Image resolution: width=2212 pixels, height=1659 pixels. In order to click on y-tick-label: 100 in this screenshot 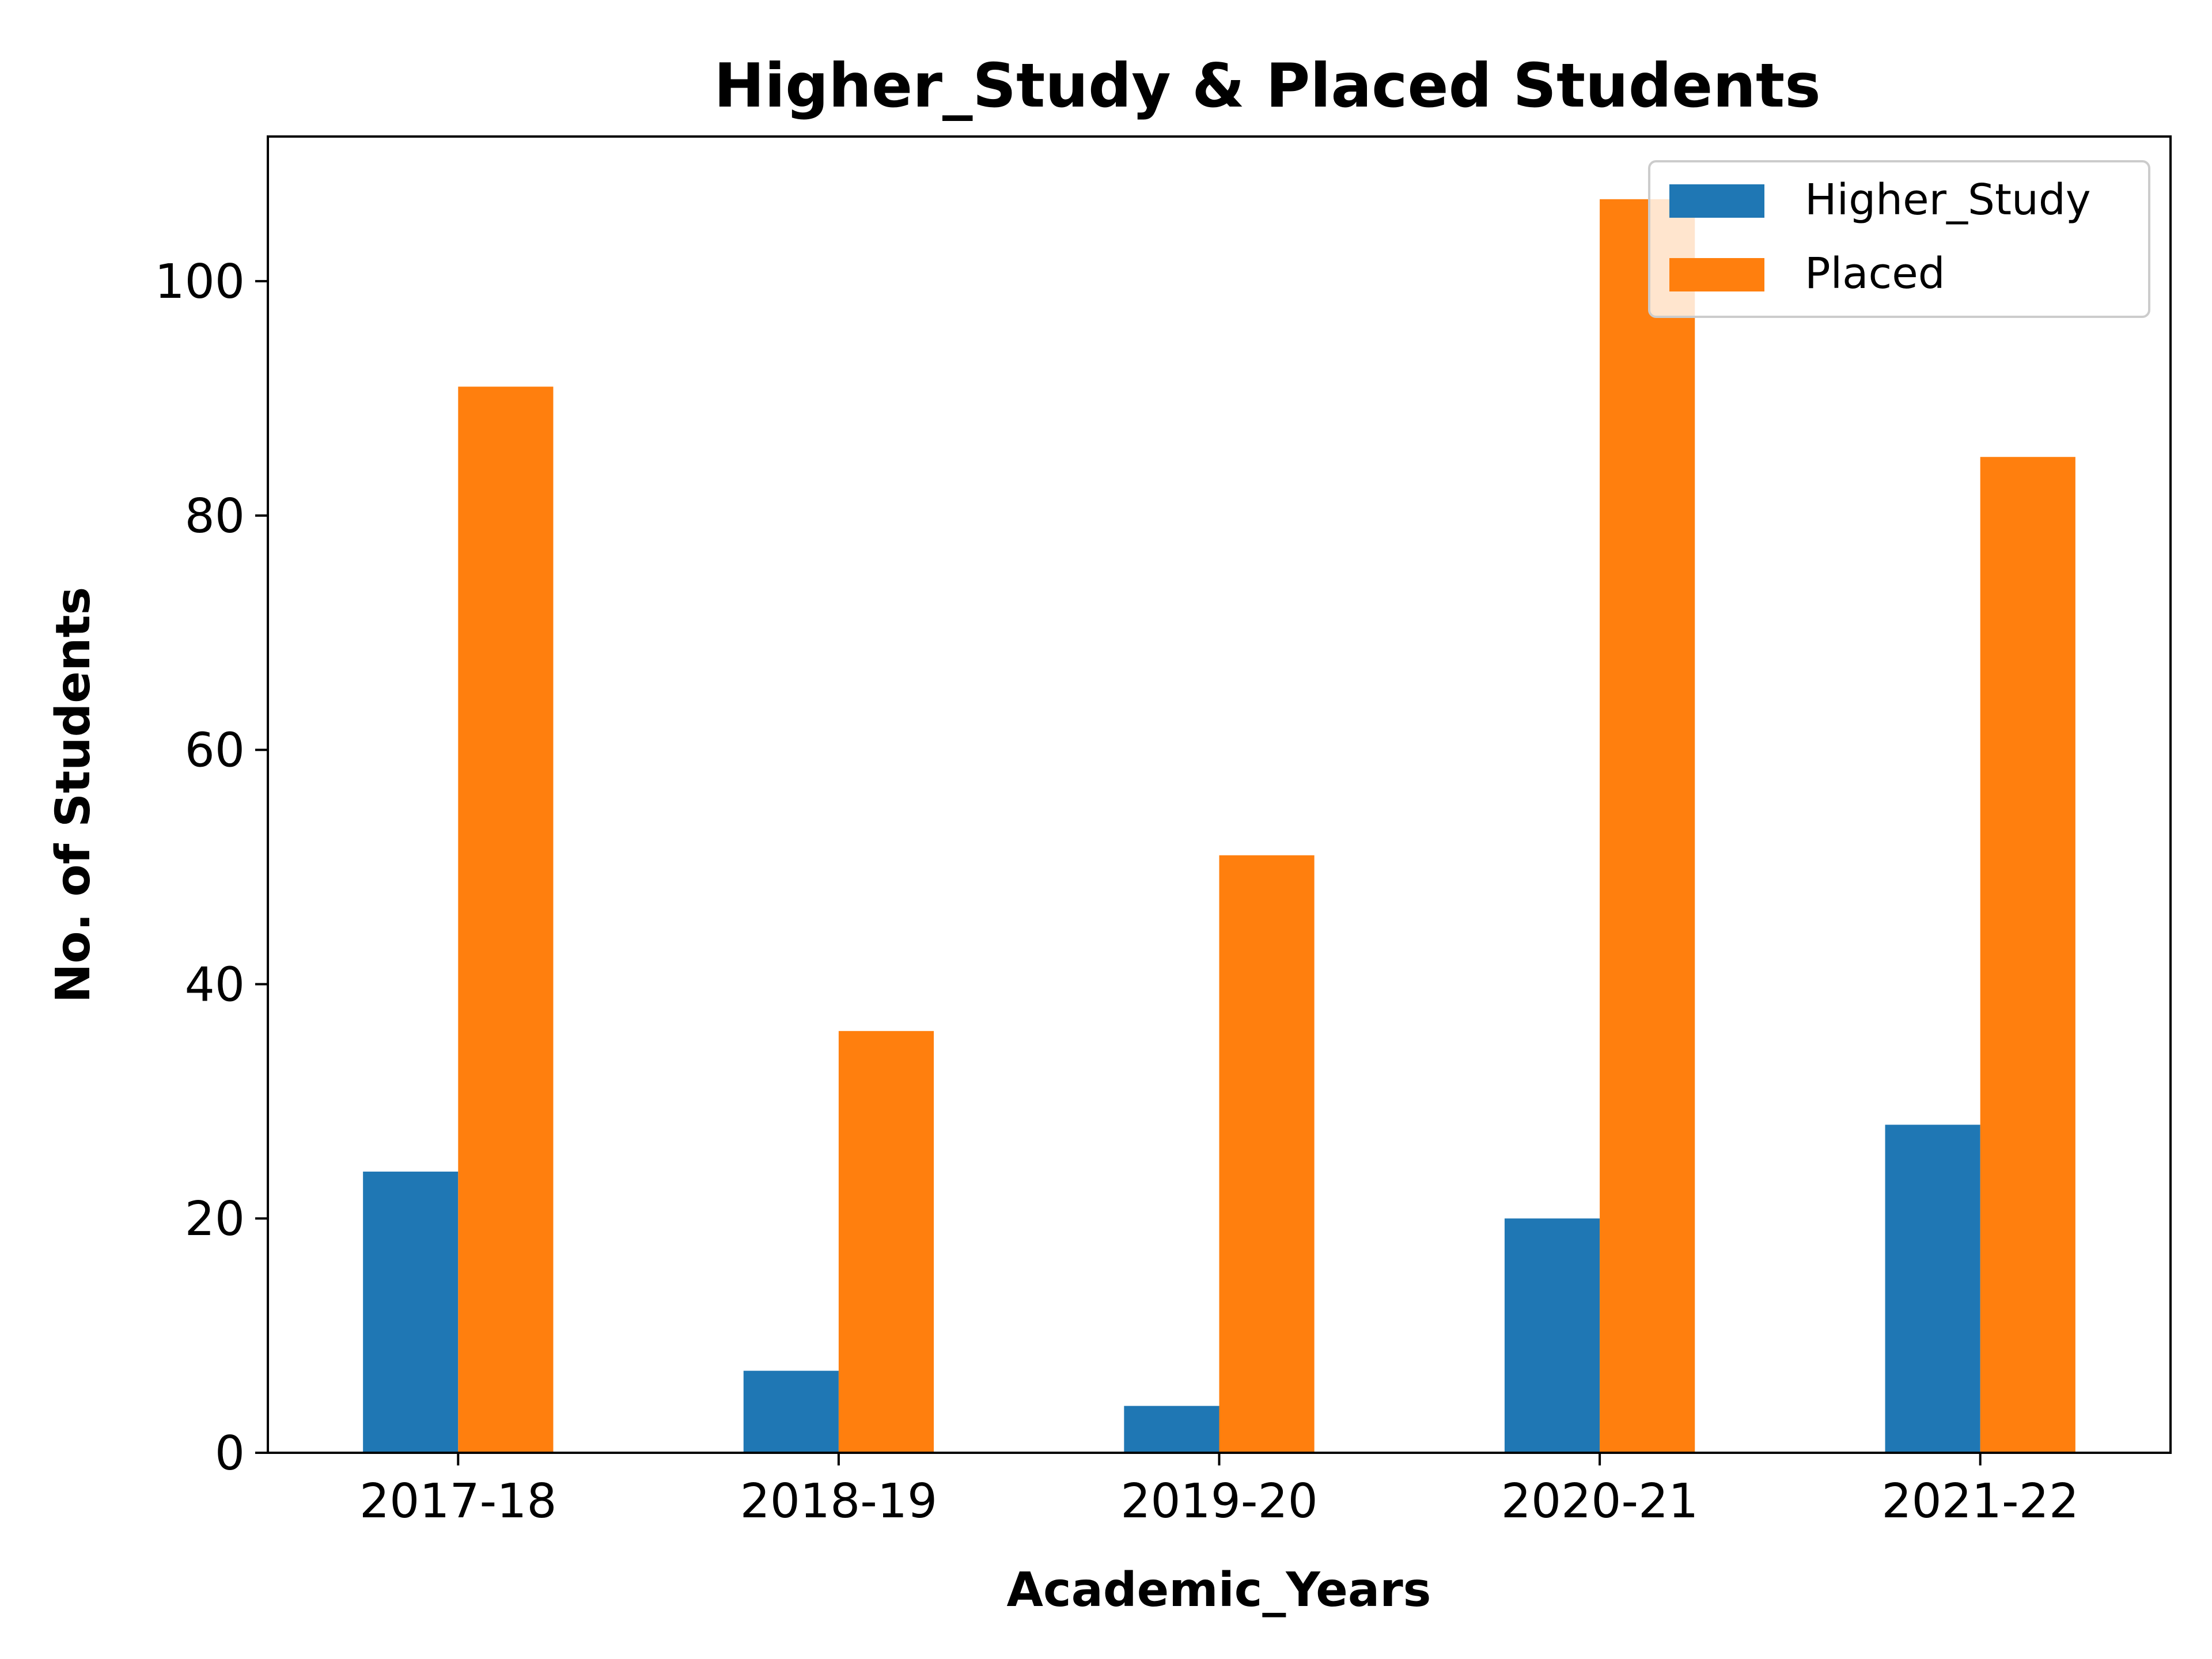, I will do `click(199, 282)`.